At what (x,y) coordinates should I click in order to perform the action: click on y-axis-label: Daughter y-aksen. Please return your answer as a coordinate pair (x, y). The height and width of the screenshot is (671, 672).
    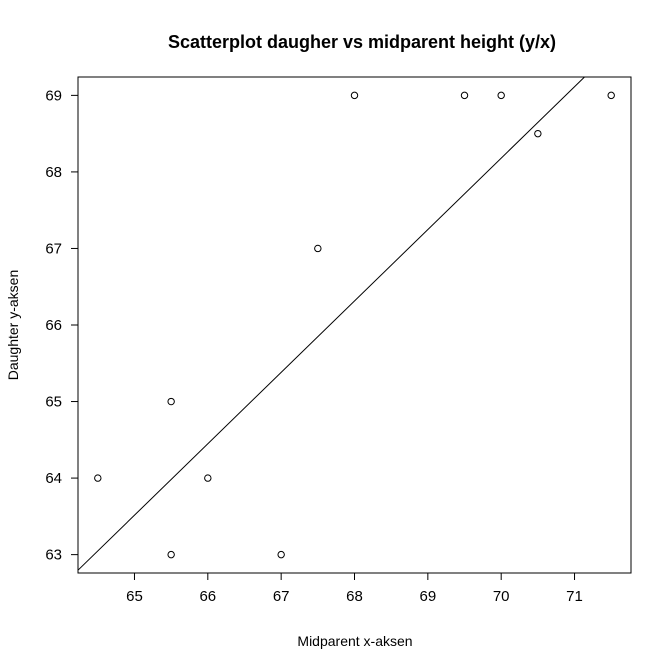
    Looking at the image, I should click on (13, 325).